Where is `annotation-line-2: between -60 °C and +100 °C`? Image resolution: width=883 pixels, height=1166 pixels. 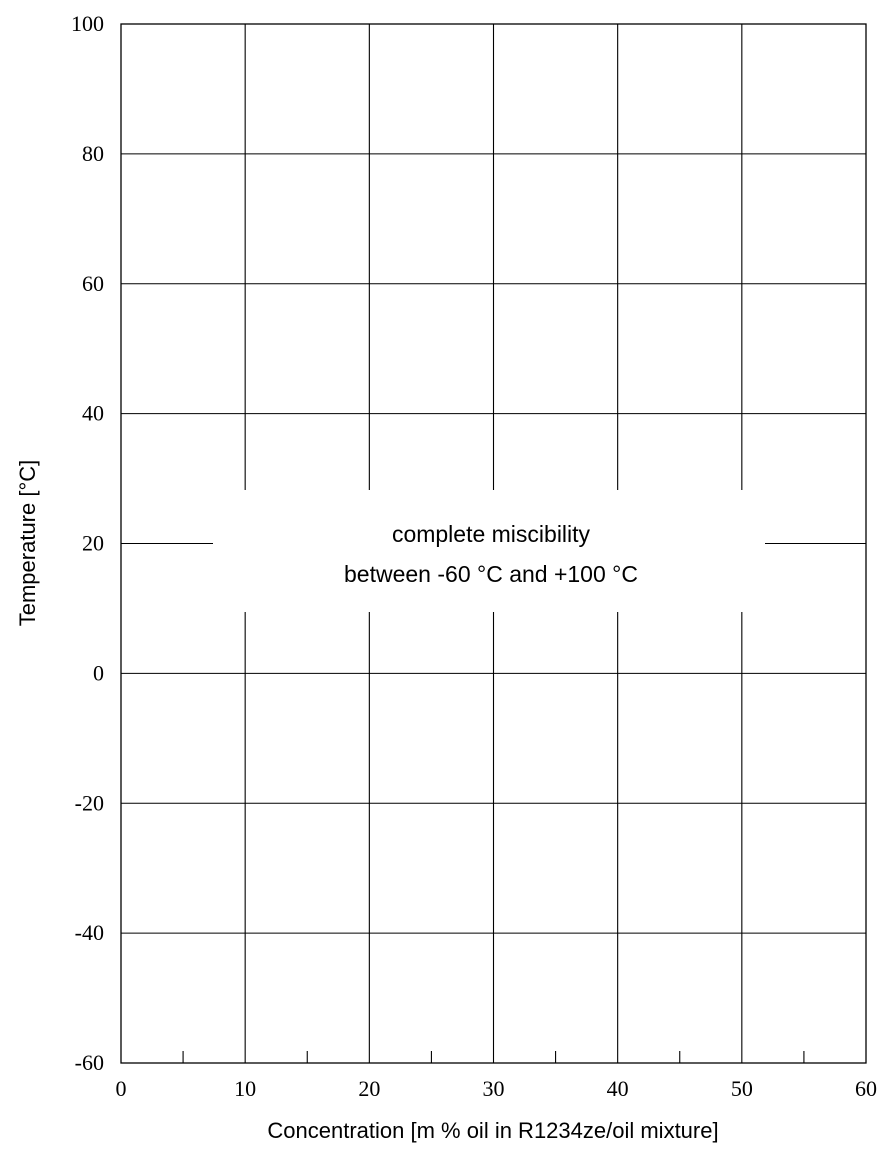 annotation-line-2: between -60 °C and +100 °C is located at coordinates (491, 574).